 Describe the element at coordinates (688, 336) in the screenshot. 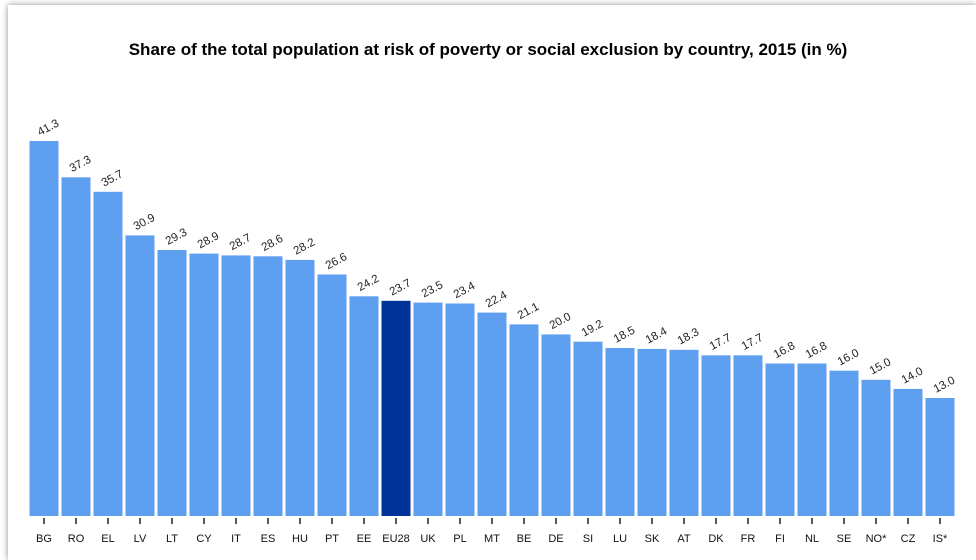

I see `data-label: 18.3` at that location.